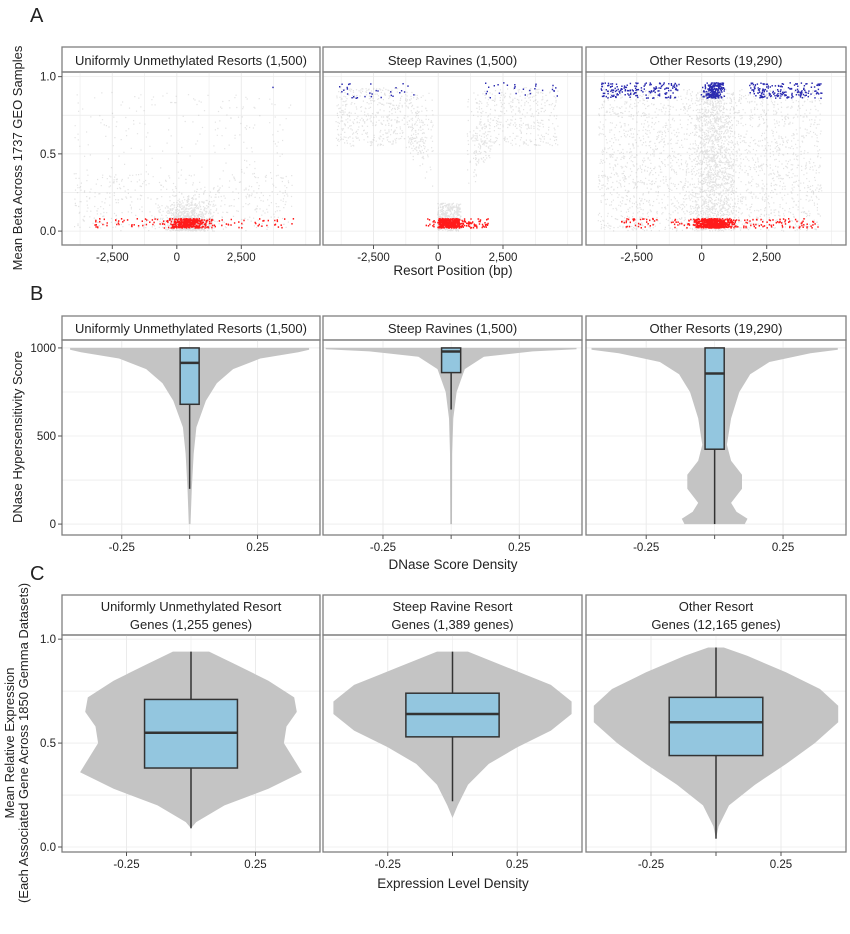 The width and height of the screenshot is (850, 934). Describe the element at coordinates (43, 349) in the screenshot. I see `y-tick-label: 1000` at that location.